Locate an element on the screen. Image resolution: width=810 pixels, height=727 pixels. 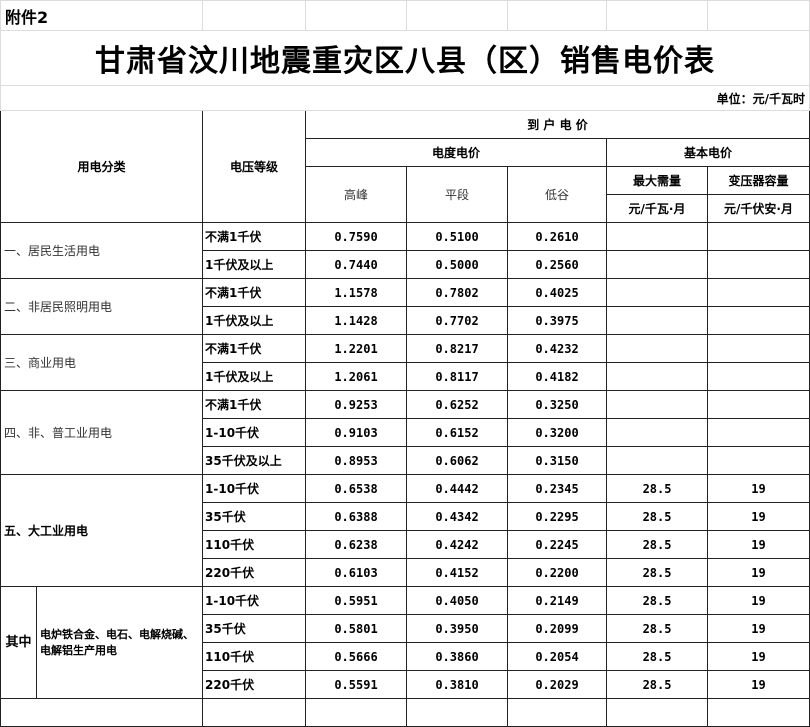
peak-price-cell: 0.5951 is located at coordinates (356, 600).